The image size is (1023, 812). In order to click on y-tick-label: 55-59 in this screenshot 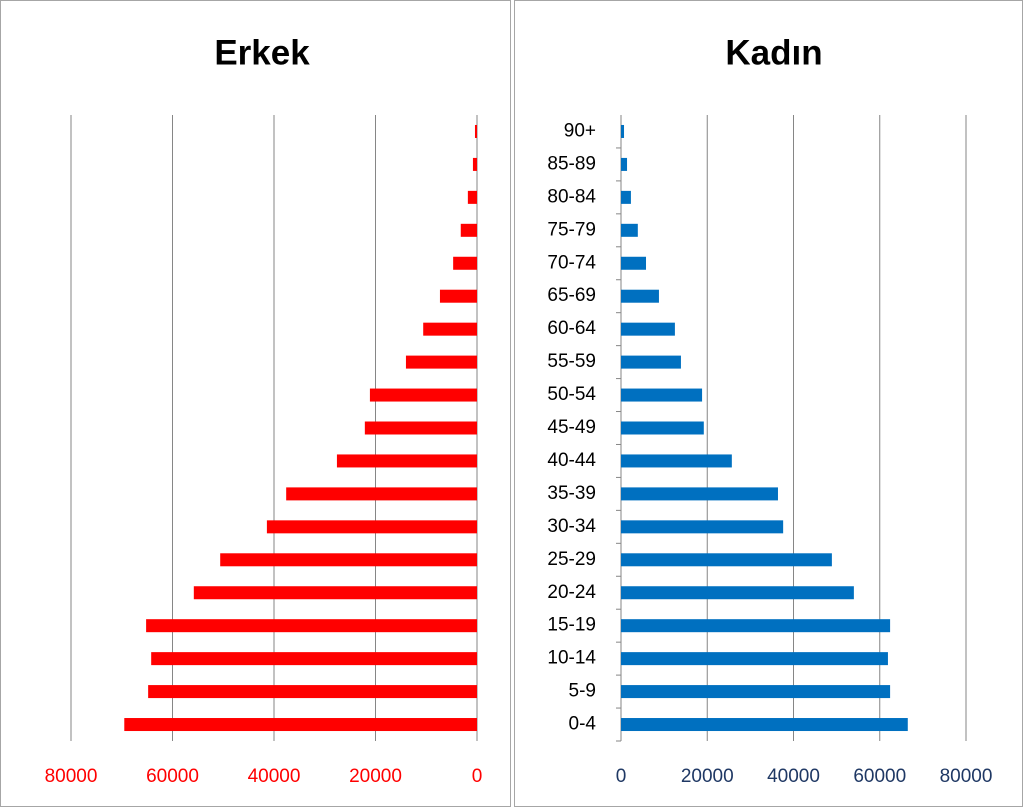, I will do `click(571, 361)`.